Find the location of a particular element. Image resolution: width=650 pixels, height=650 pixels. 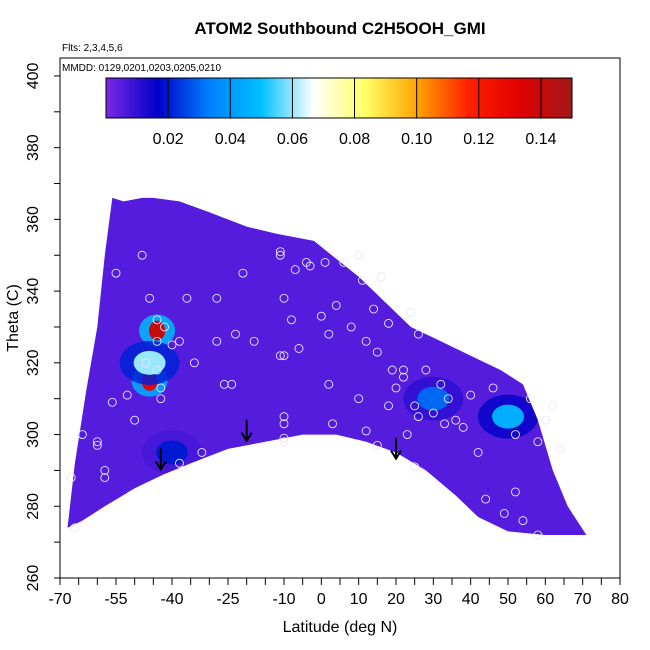

y-axis-label: Theta (C) is located at coordinates (13, 318).